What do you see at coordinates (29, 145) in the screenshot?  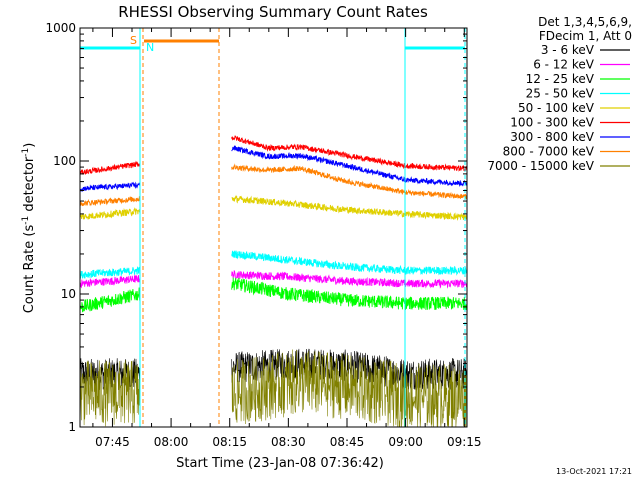 I see `y-axis-label-end: )` at bounding box center [29, 145].